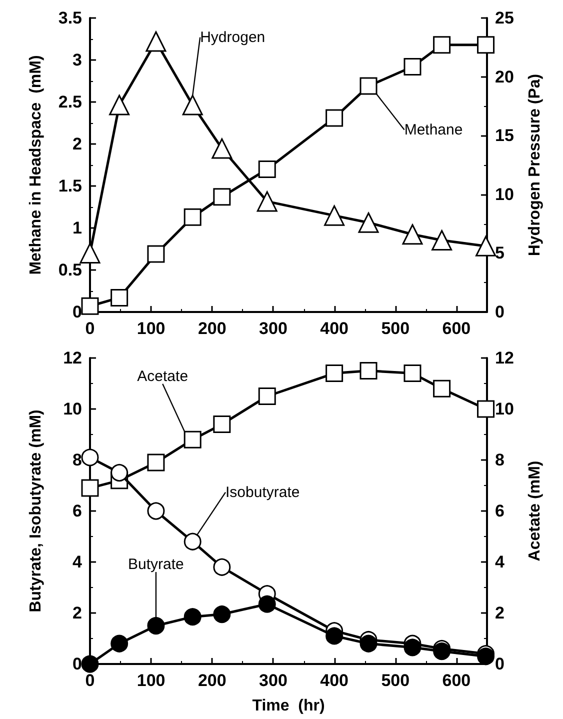 This screenshot has width=563, height=719. I want to click on y-tick-label: 12, so click(72, 358).